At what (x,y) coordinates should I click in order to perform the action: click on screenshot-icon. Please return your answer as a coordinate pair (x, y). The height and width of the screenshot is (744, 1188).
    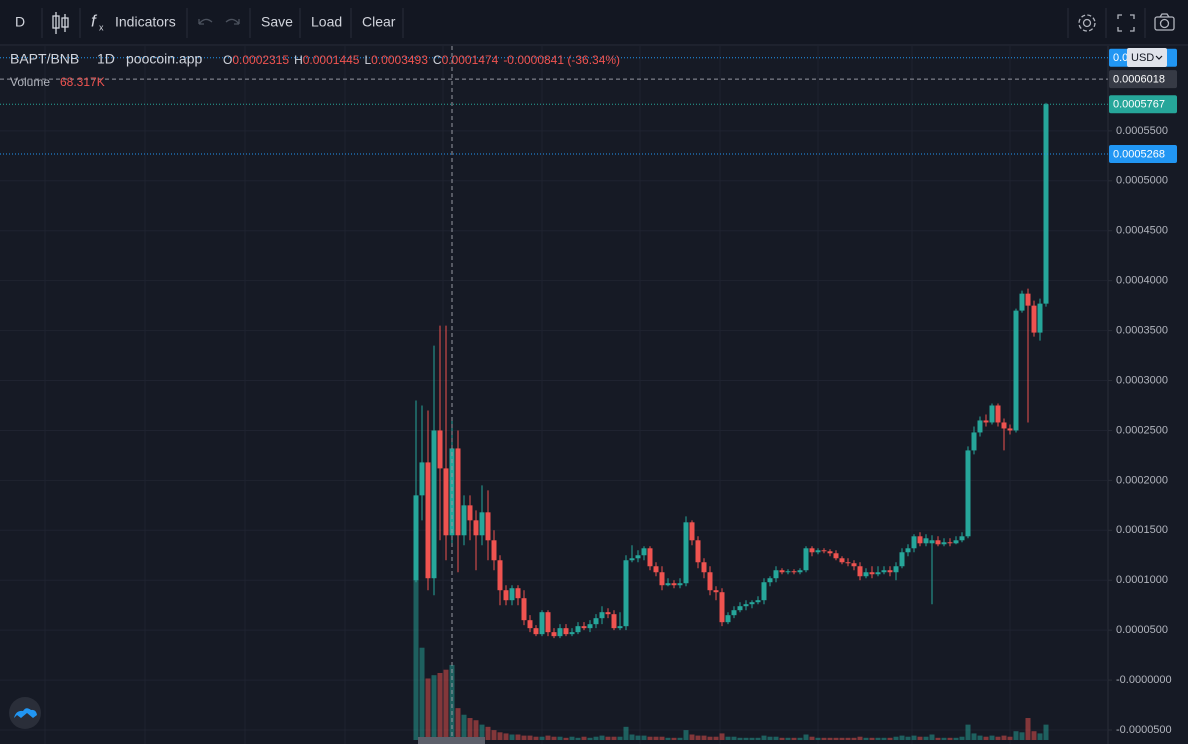
    Looking at the image, I should click on (1164, 22).